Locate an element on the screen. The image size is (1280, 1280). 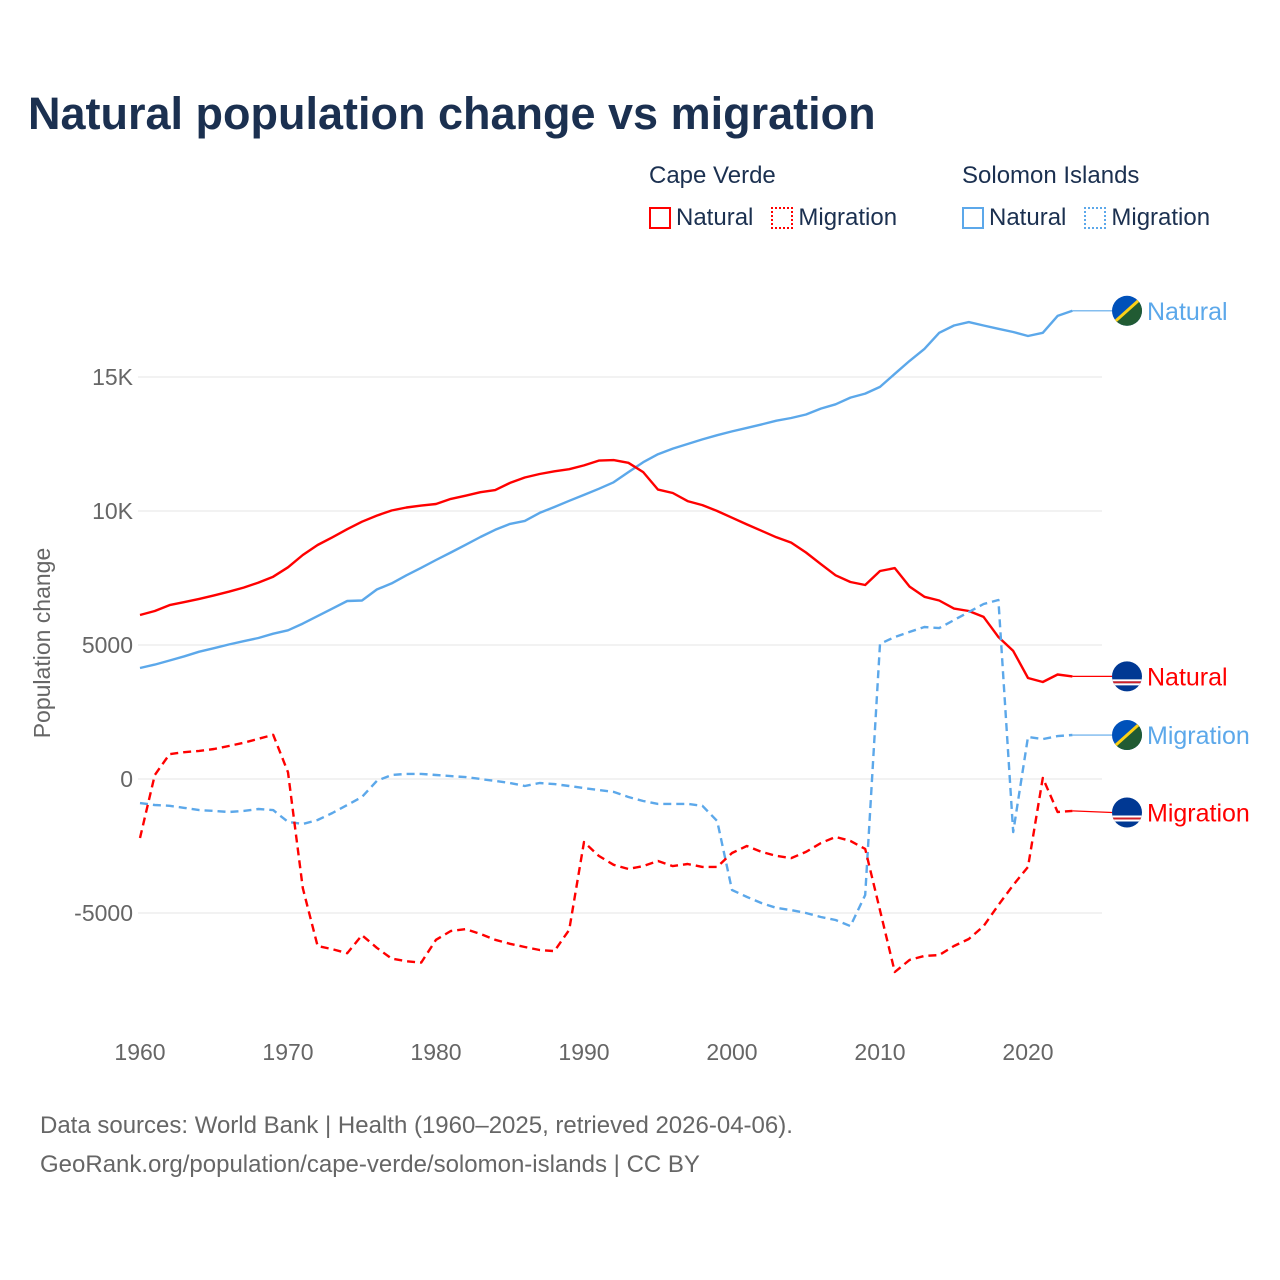
y-tick-label: -5000 is located at coordinates (103, 913).